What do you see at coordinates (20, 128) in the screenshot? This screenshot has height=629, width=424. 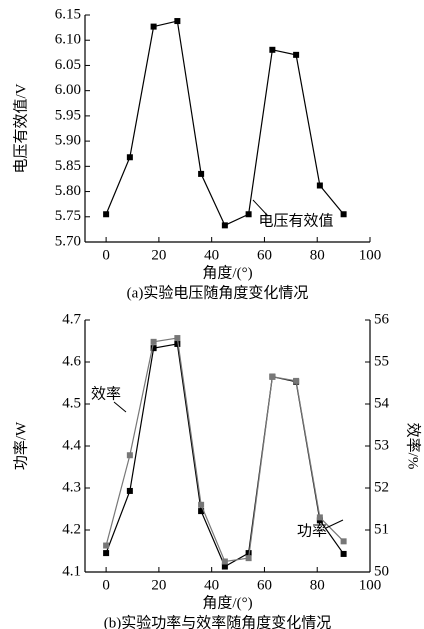 I see `y-axis-label: 电压有效值/V` at bounding box center [20, 128].